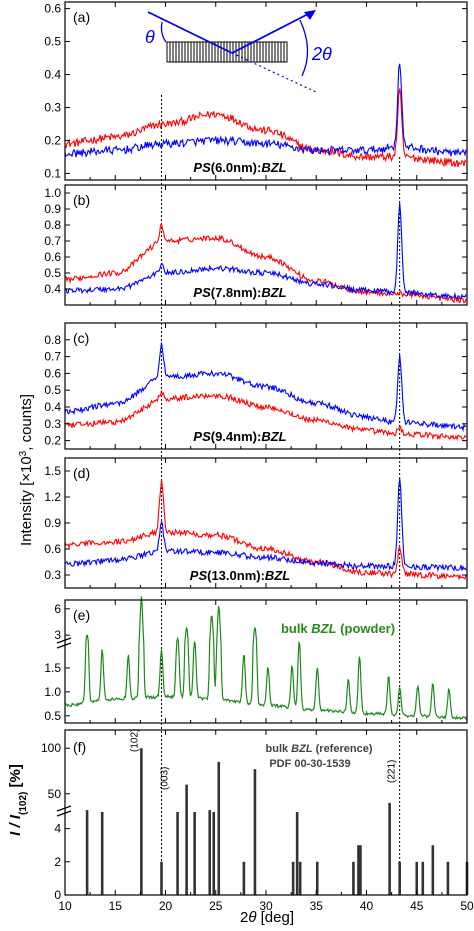  Describe the element at coordinates (52, 107) in the screenshot. I see `y-tick-label-0-2: 0.3` at that location.